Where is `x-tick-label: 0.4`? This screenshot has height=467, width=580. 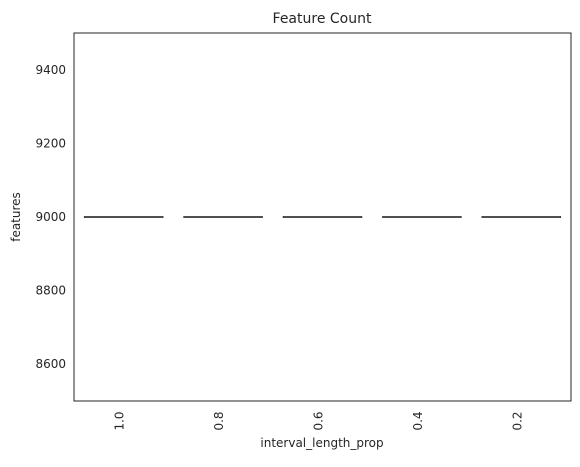
x-tick-label: 0.4 is located at coordinates (418, 420).